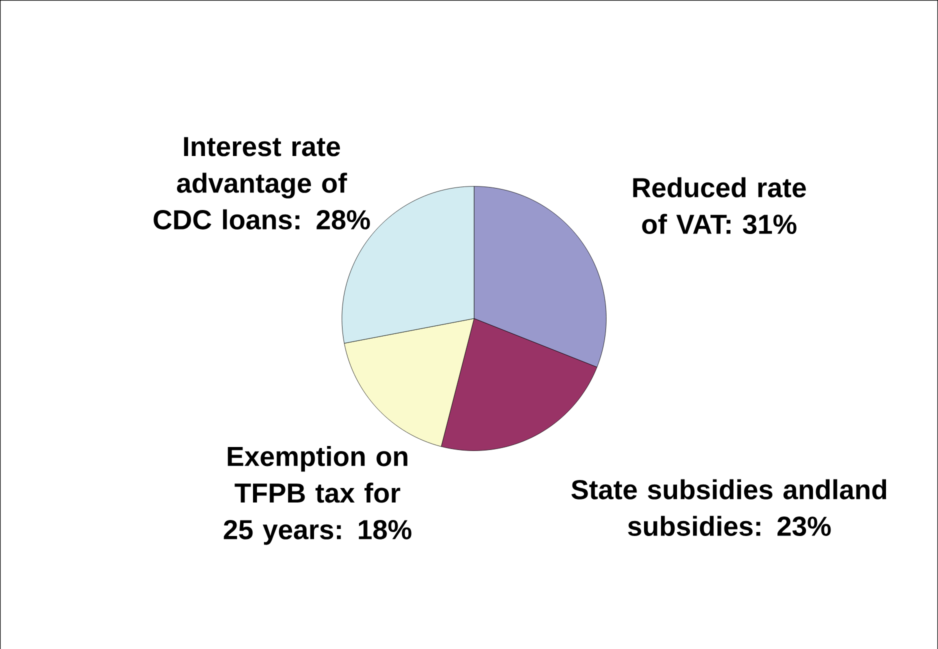 This screenshot has width=938, height=649. What do you see at coordinates (728, 507) in the screenshot?
I see `slice-label: State subsidies andland subsidies: 23%` at bounding box center [728, 507].